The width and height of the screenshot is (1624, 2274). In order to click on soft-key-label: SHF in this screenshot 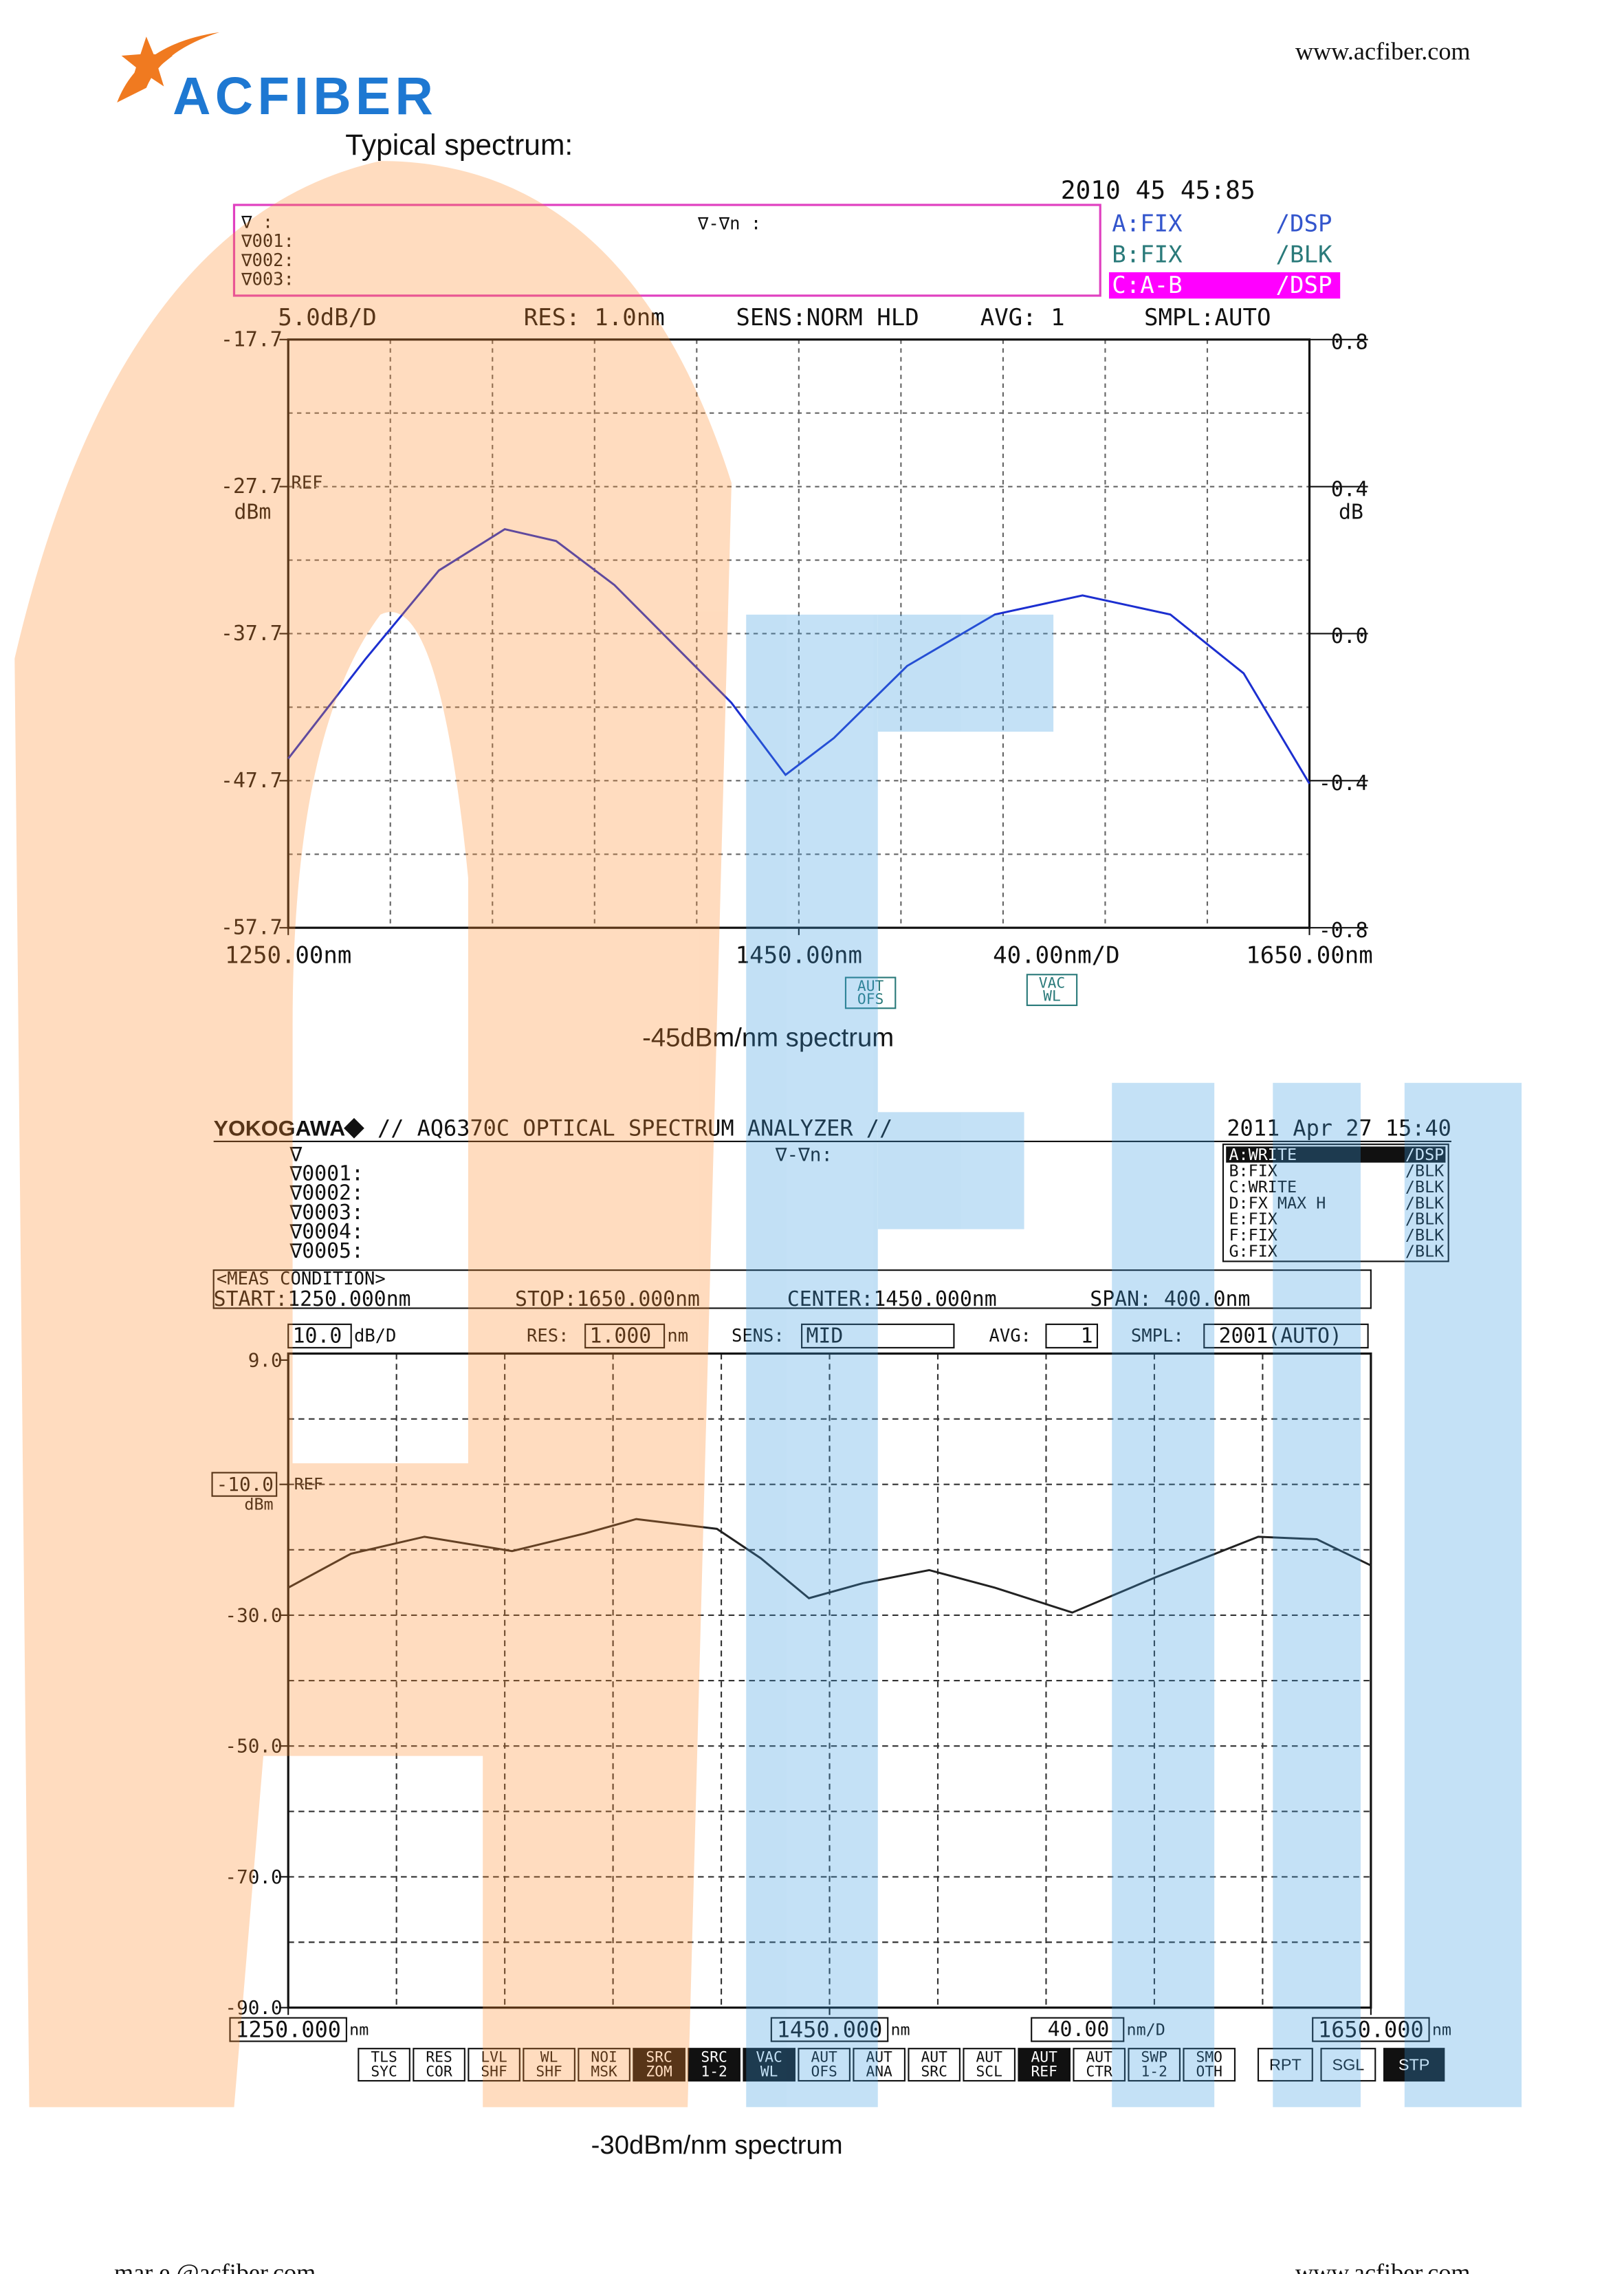, I will do `click(549, 2072)`.